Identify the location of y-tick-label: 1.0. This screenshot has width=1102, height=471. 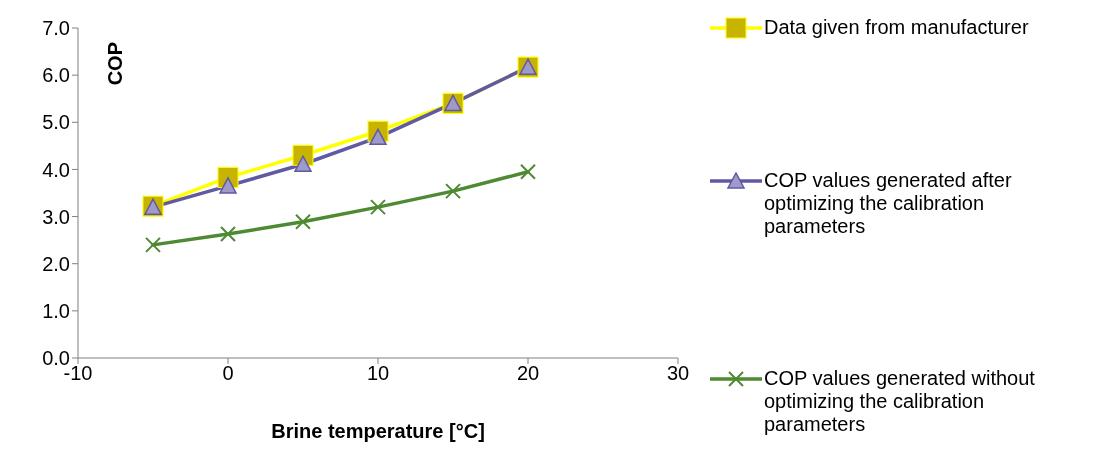
(56, 310).